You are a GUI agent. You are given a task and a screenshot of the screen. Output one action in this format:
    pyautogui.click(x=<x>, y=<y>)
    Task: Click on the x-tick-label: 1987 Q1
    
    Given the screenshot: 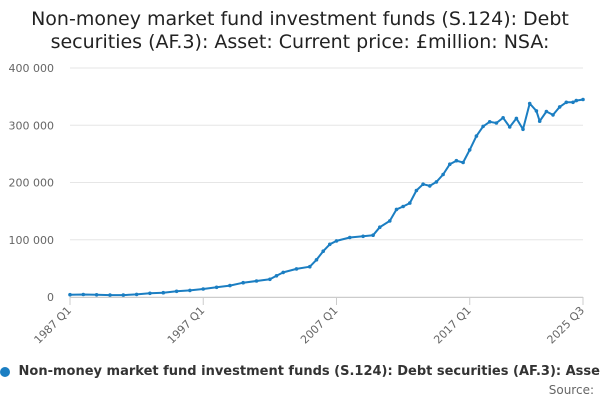 What is the action you would take?
    pyautogui.click(x=53, y=325)
    